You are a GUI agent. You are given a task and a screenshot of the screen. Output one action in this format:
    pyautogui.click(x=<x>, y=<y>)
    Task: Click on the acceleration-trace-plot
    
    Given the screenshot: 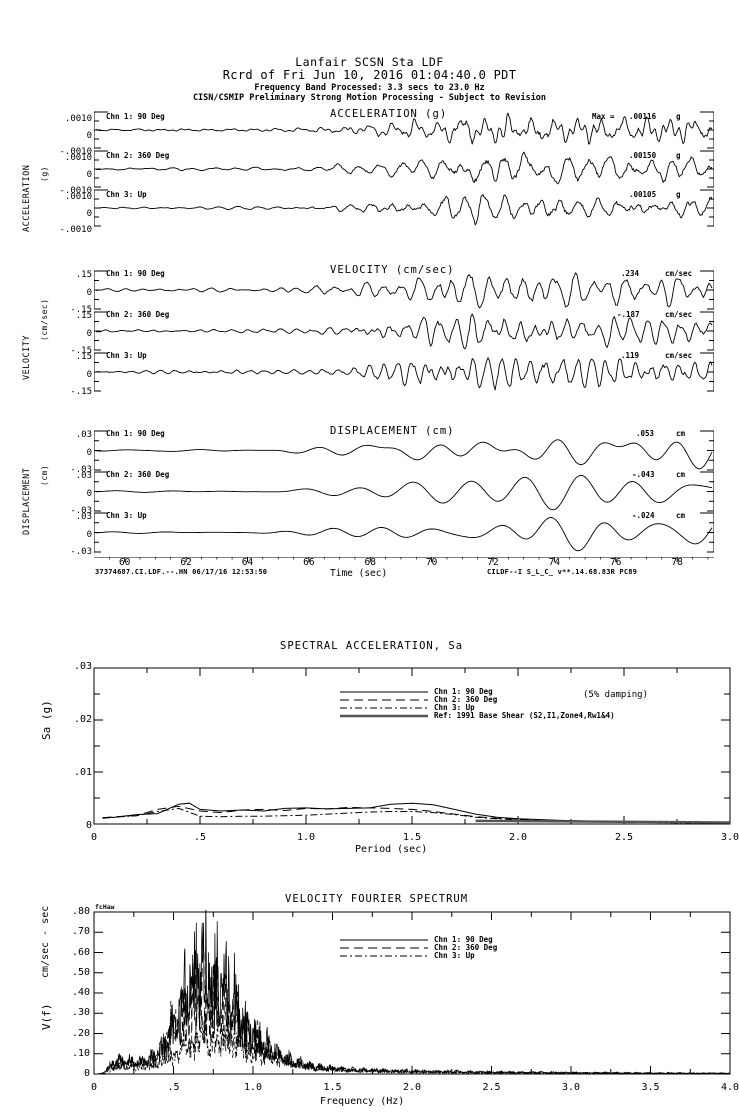 What is the action you would take?
    pyautogui.click(x=404, y=169)
    